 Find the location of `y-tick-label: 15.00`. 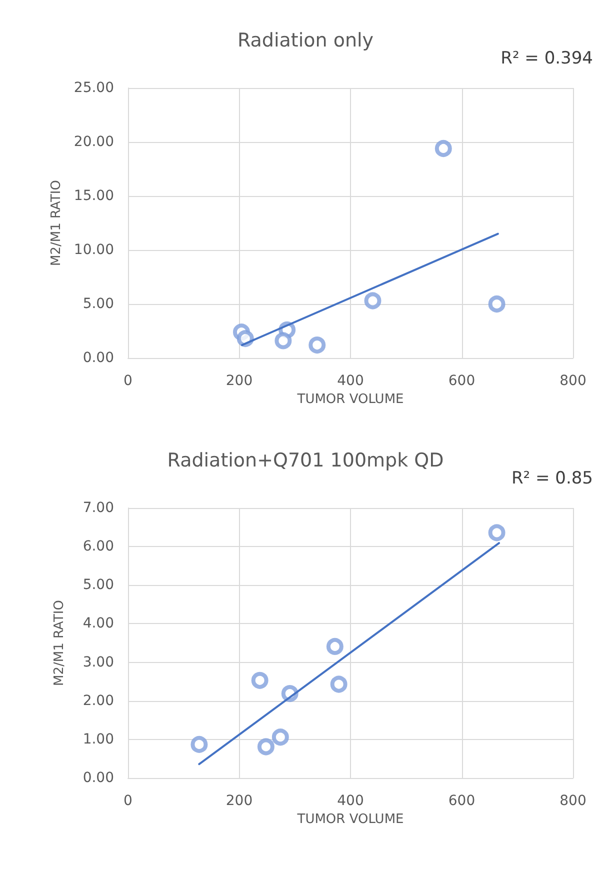

y-tick-label: 15.00 is located at coordinates (94, 196).